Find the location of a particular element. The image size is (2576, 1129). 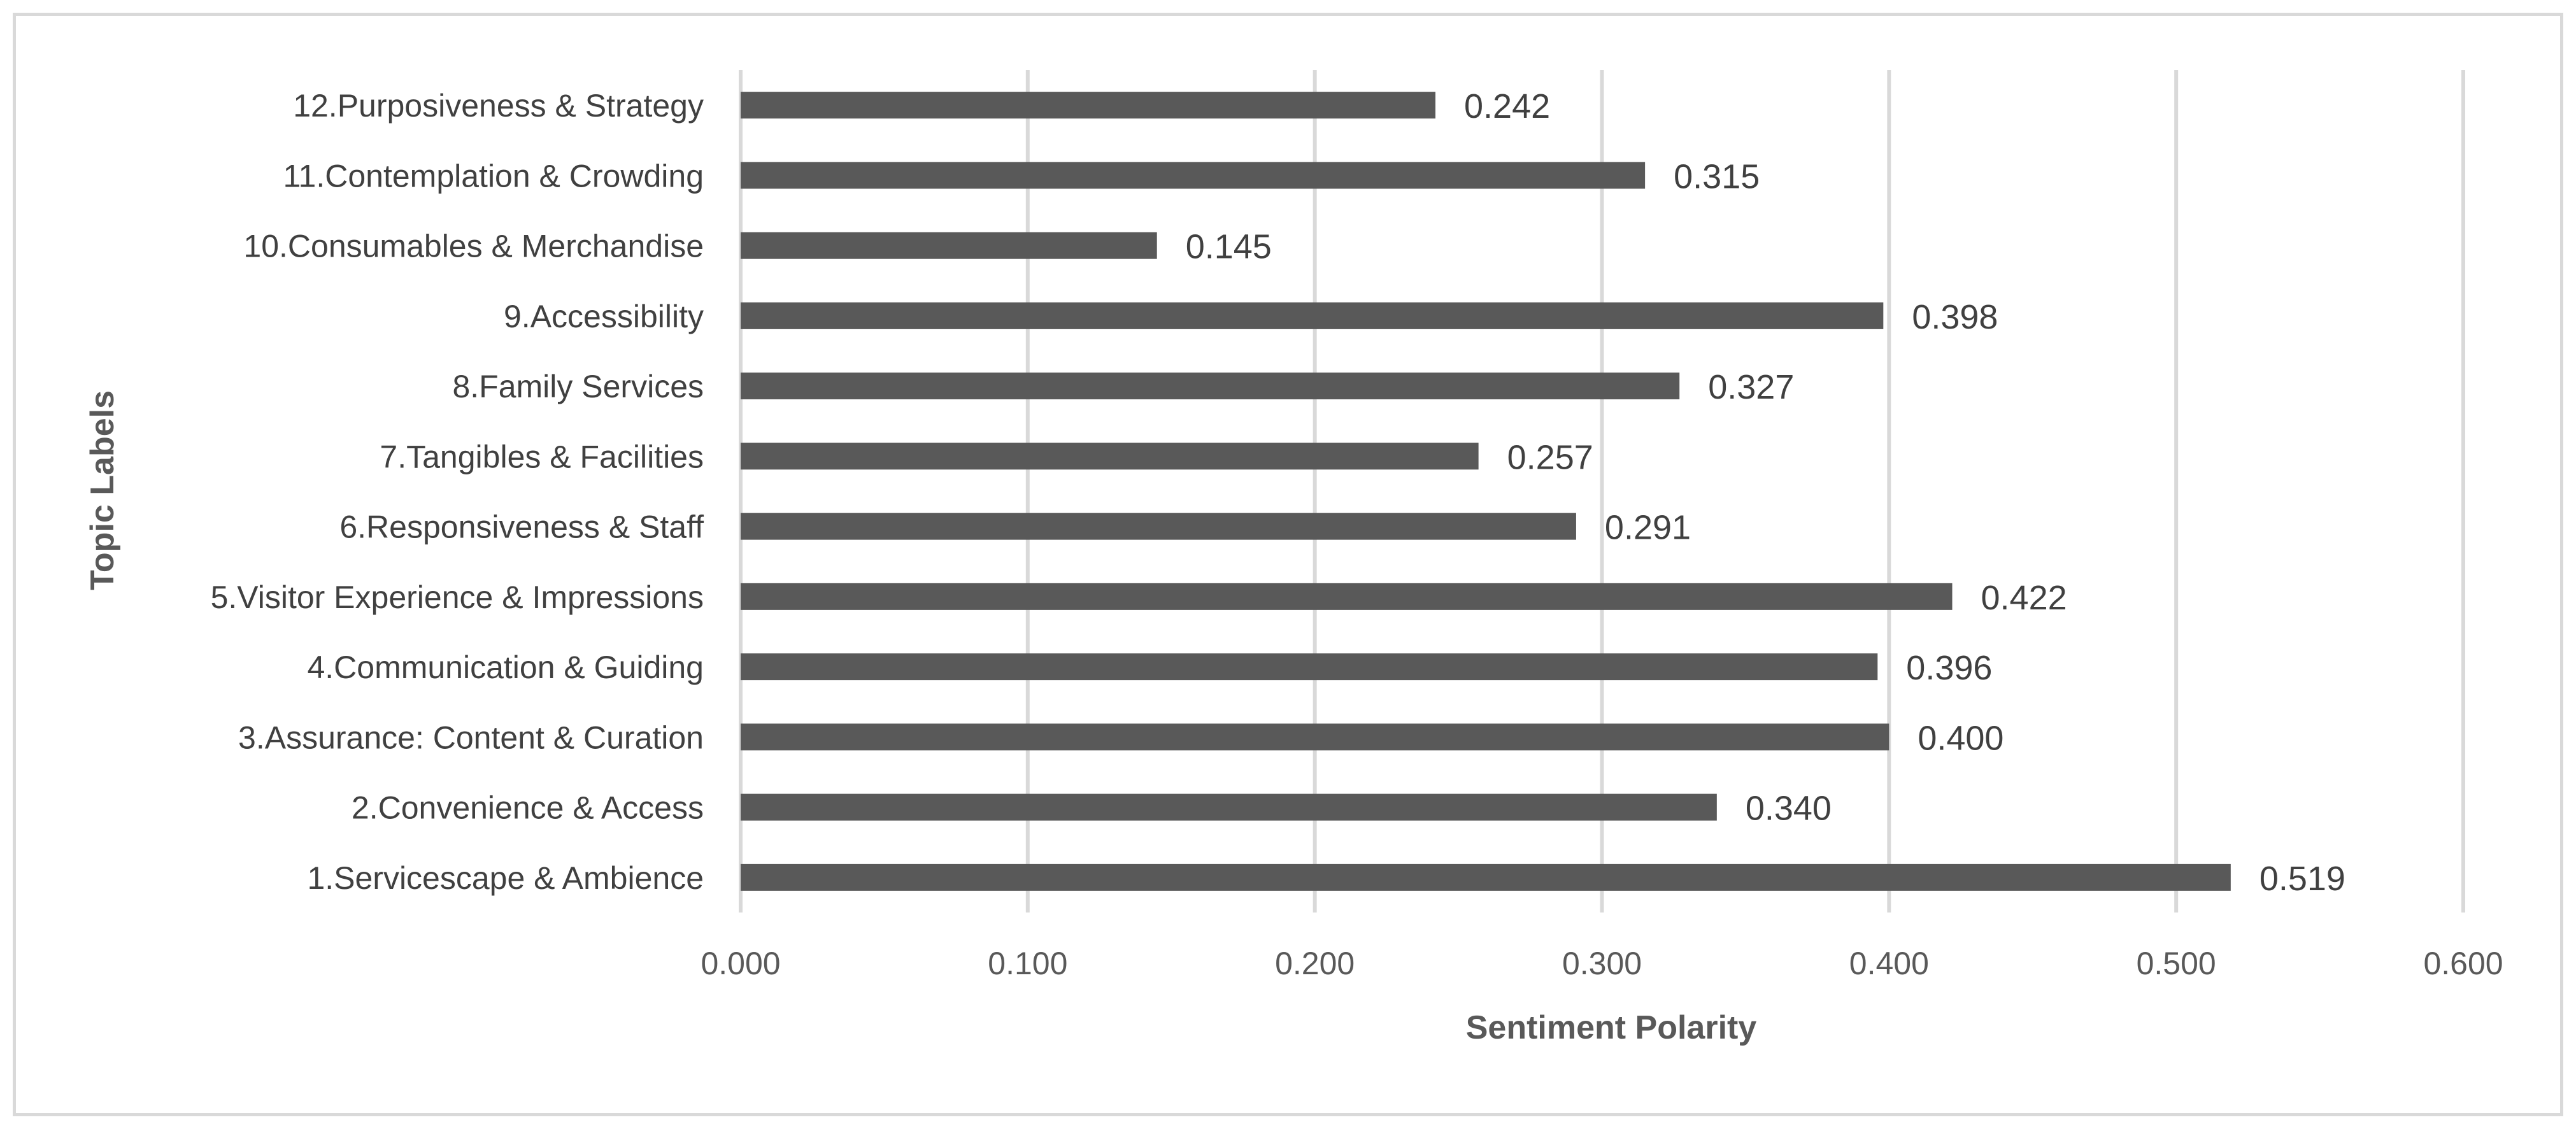

data-label: 0.257 is located at coordinates (1550, 457).